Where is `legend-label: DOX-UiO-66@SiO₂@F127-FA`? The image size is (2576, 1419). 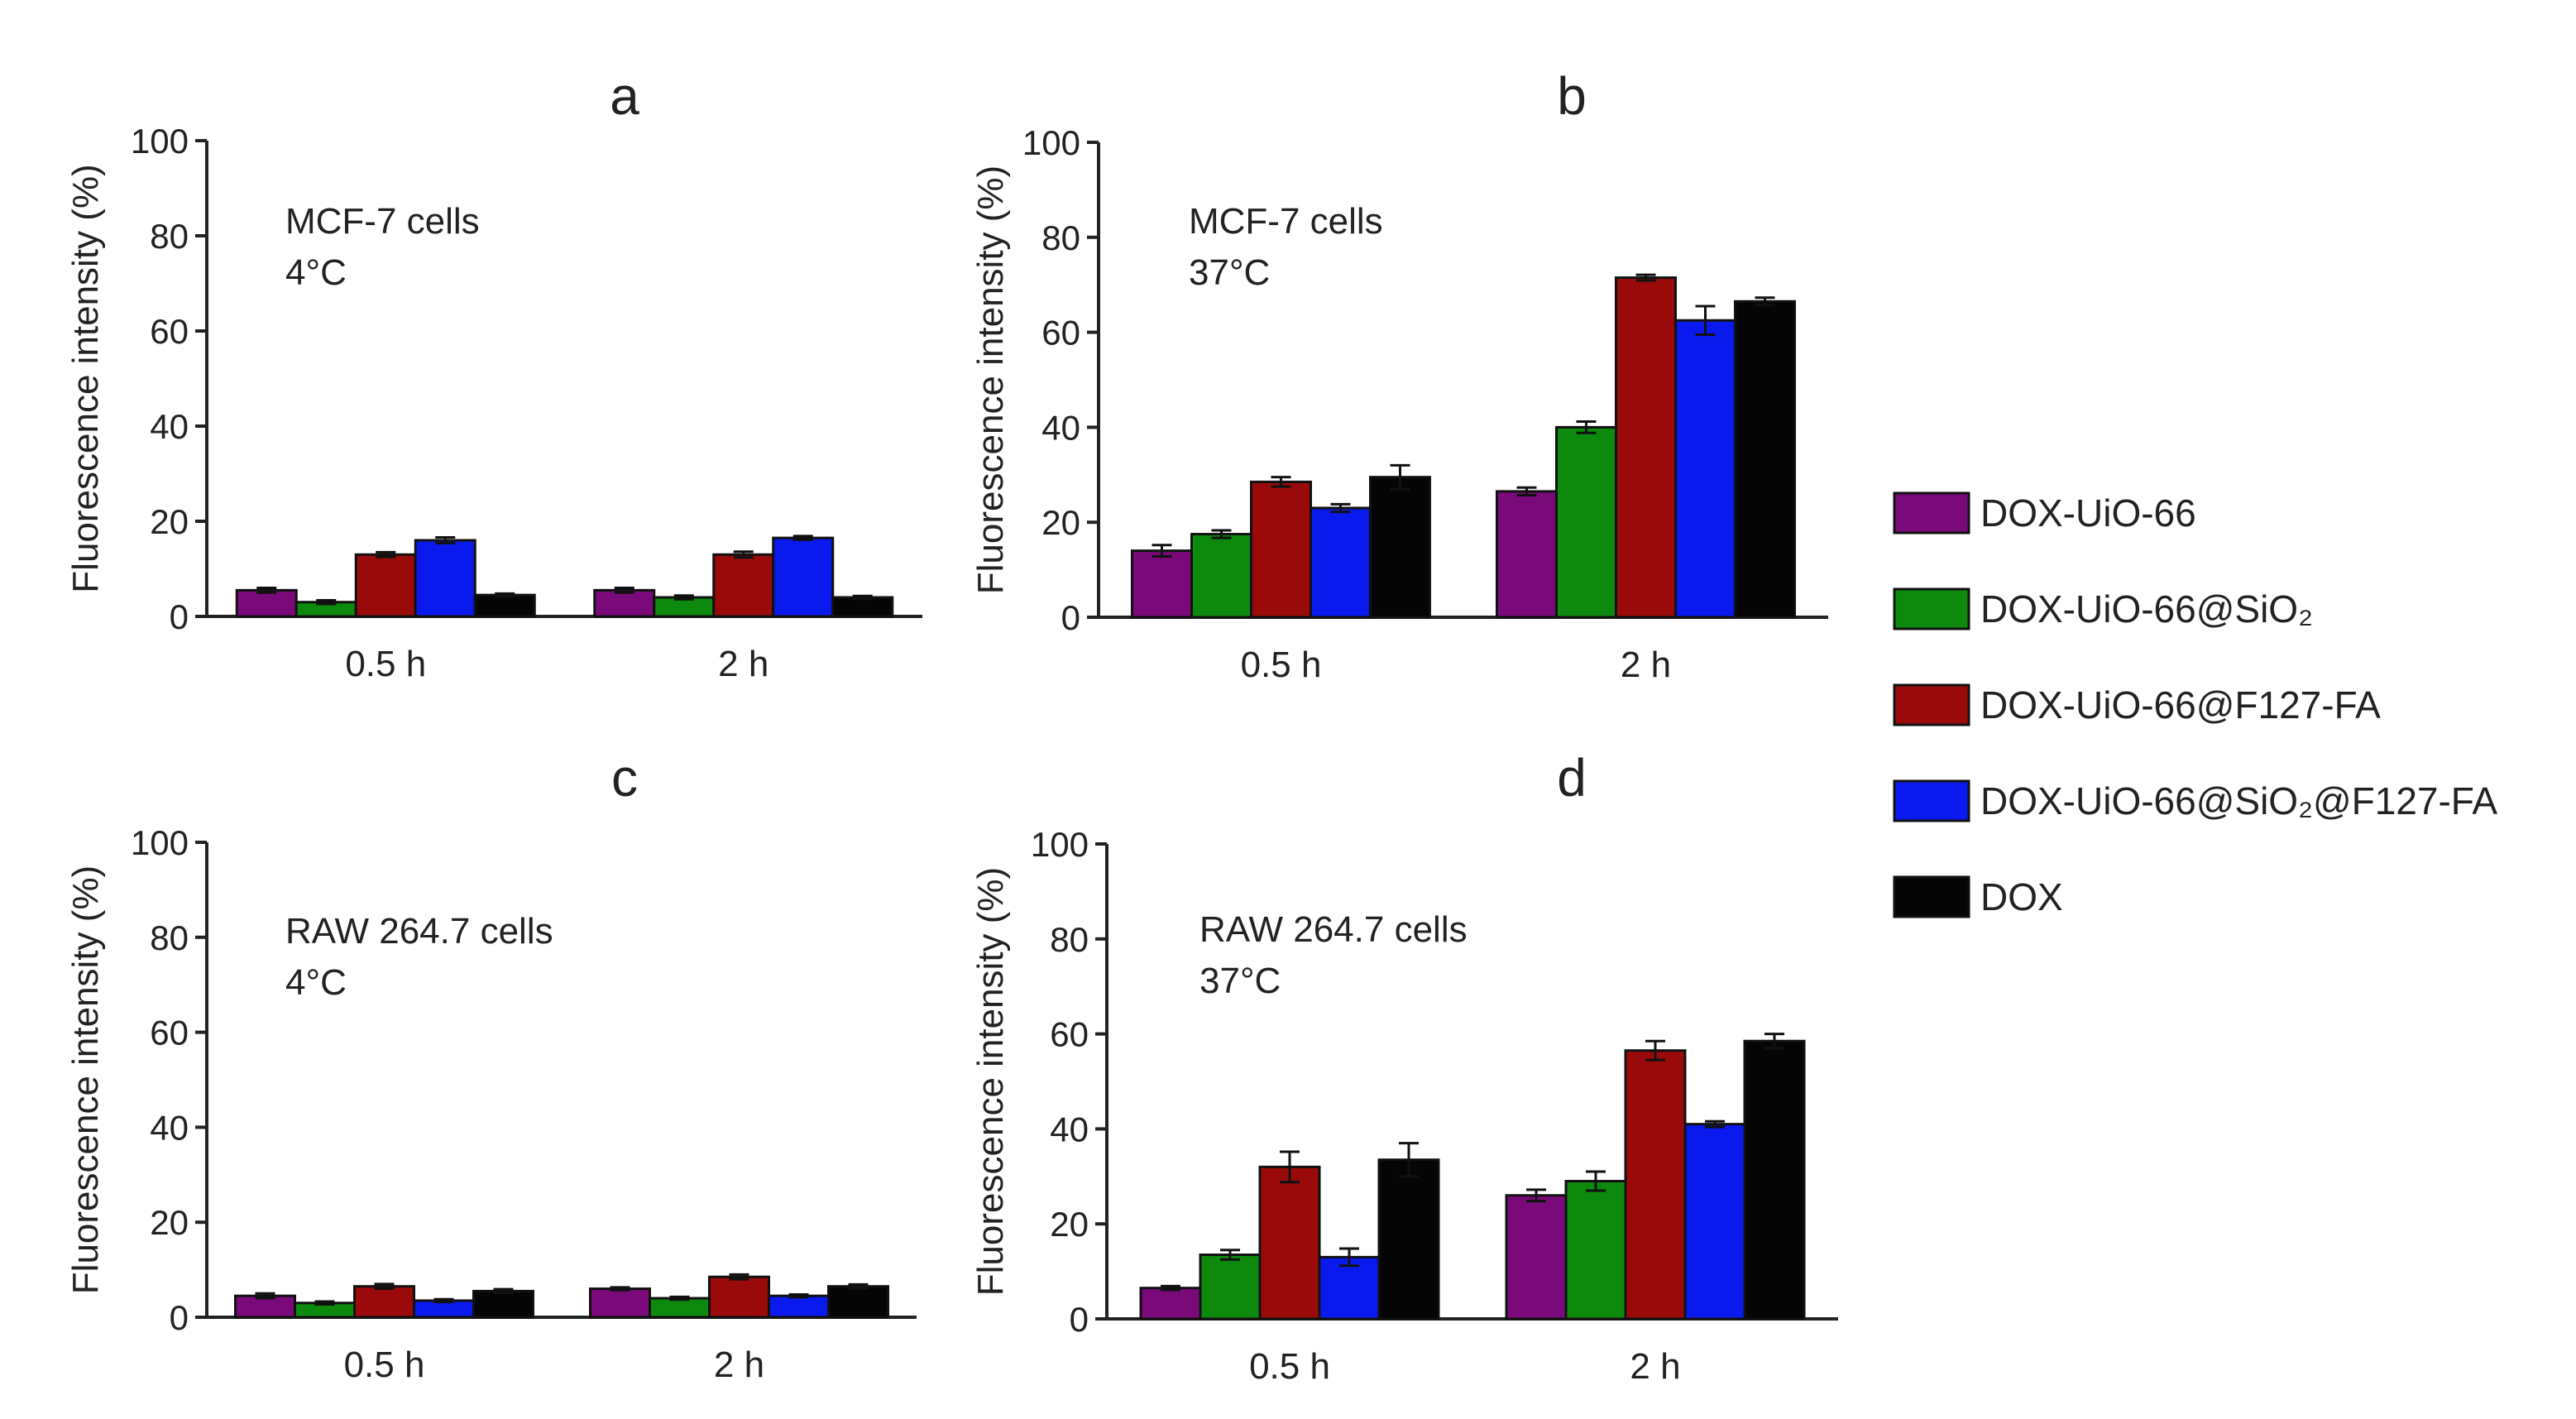
legend-label: DOX-UiO-66@SiO₂@F127-FA is located at coordinates (2238, 800).